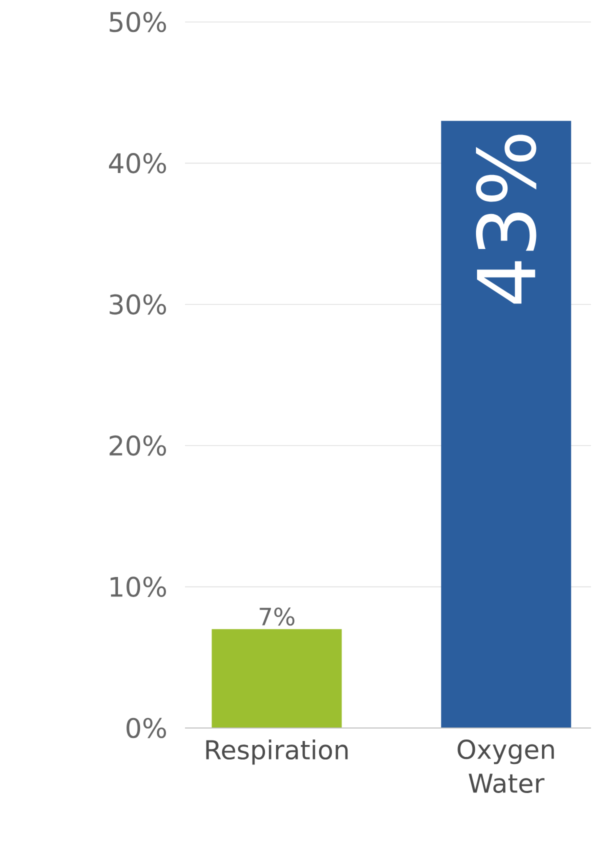 The image size is (594, 867). I want to click on y-tick-label: 40%, so click(137, 163).